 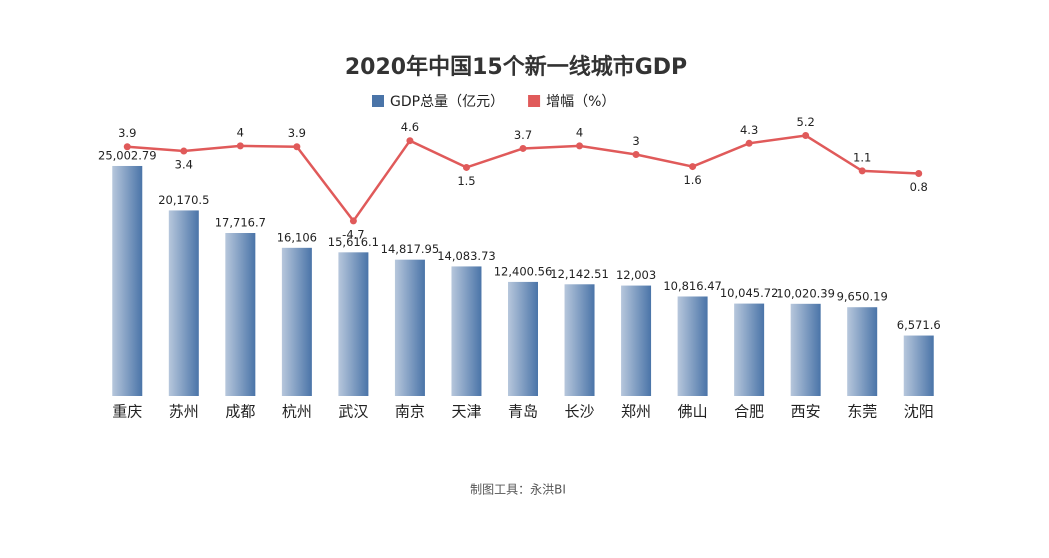 What do you see at coordinates (523, 271) in the screenshot?
I see `data-label: 12,400.56` at bounding box center [523, 271].